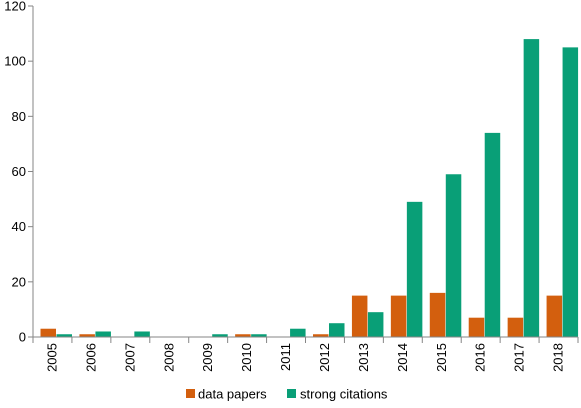 The width and height of the screenshot is (581, 408). Describe the element at coordinates (15, 61) in the screenshot. I see `y-tick-label: 100` at that location.